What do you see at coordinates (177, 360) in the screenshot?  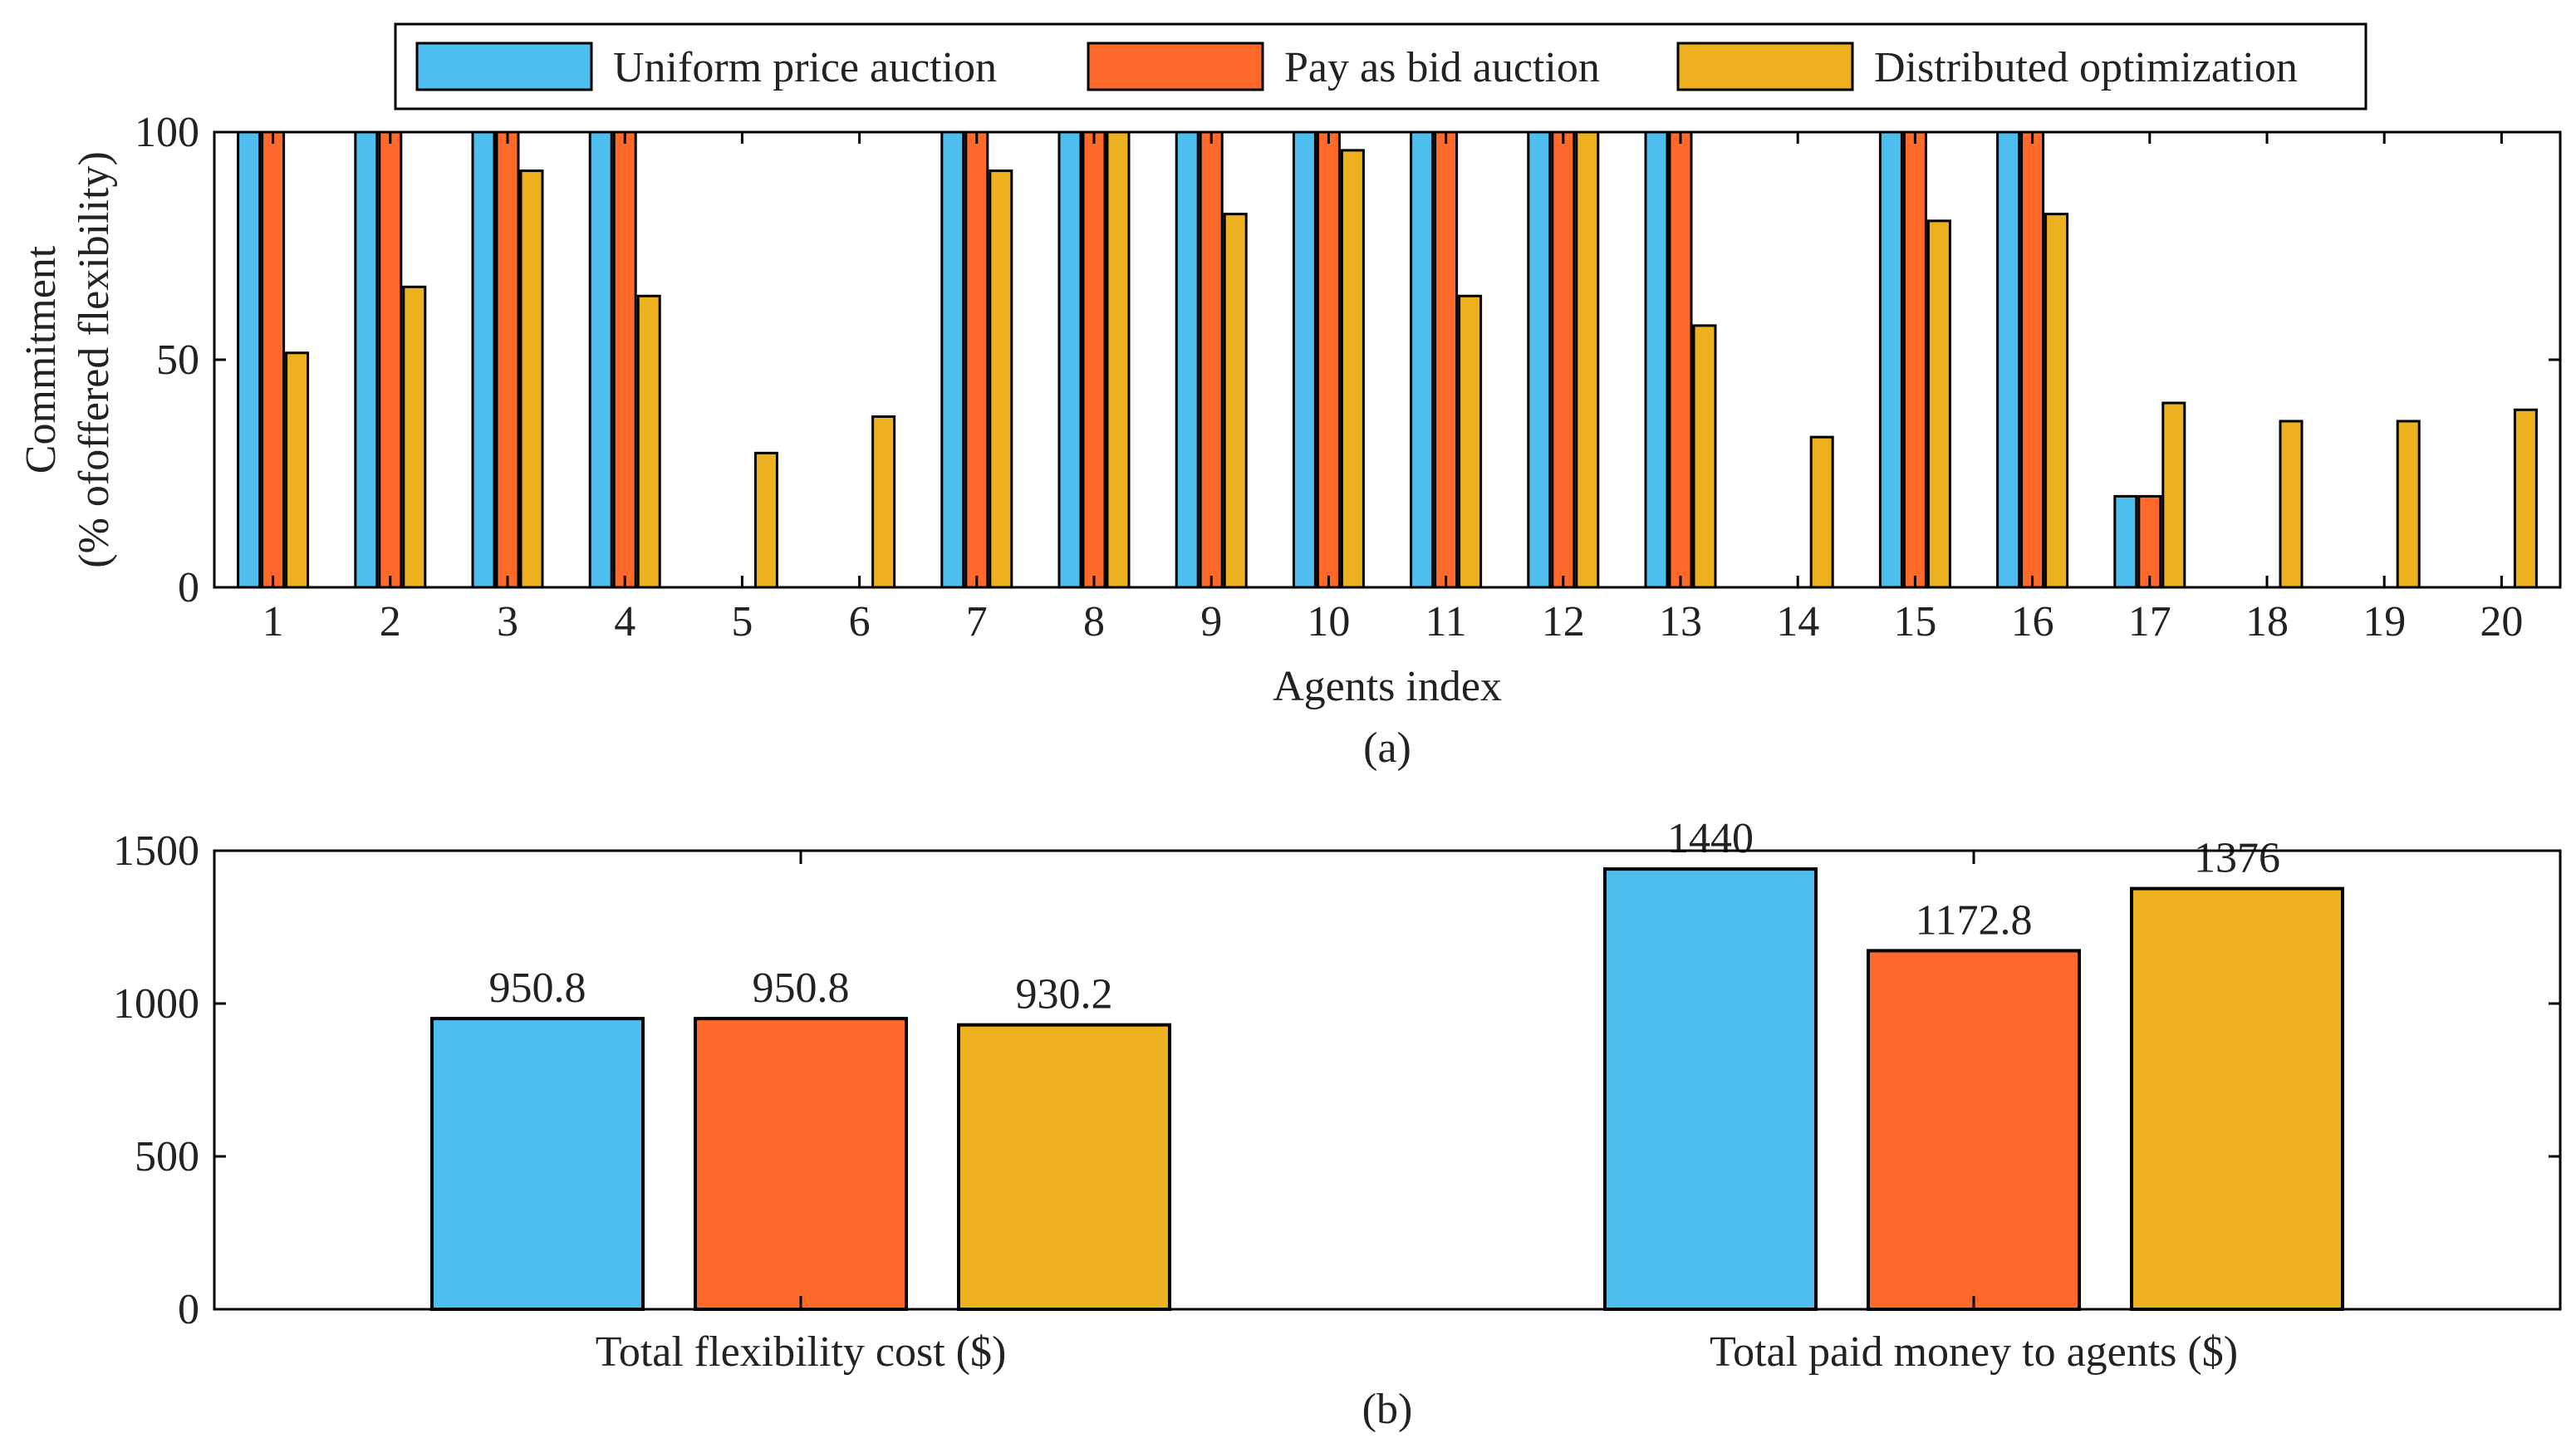 I see `y-tick-label-a: 50` at bounding box center [177, 360].